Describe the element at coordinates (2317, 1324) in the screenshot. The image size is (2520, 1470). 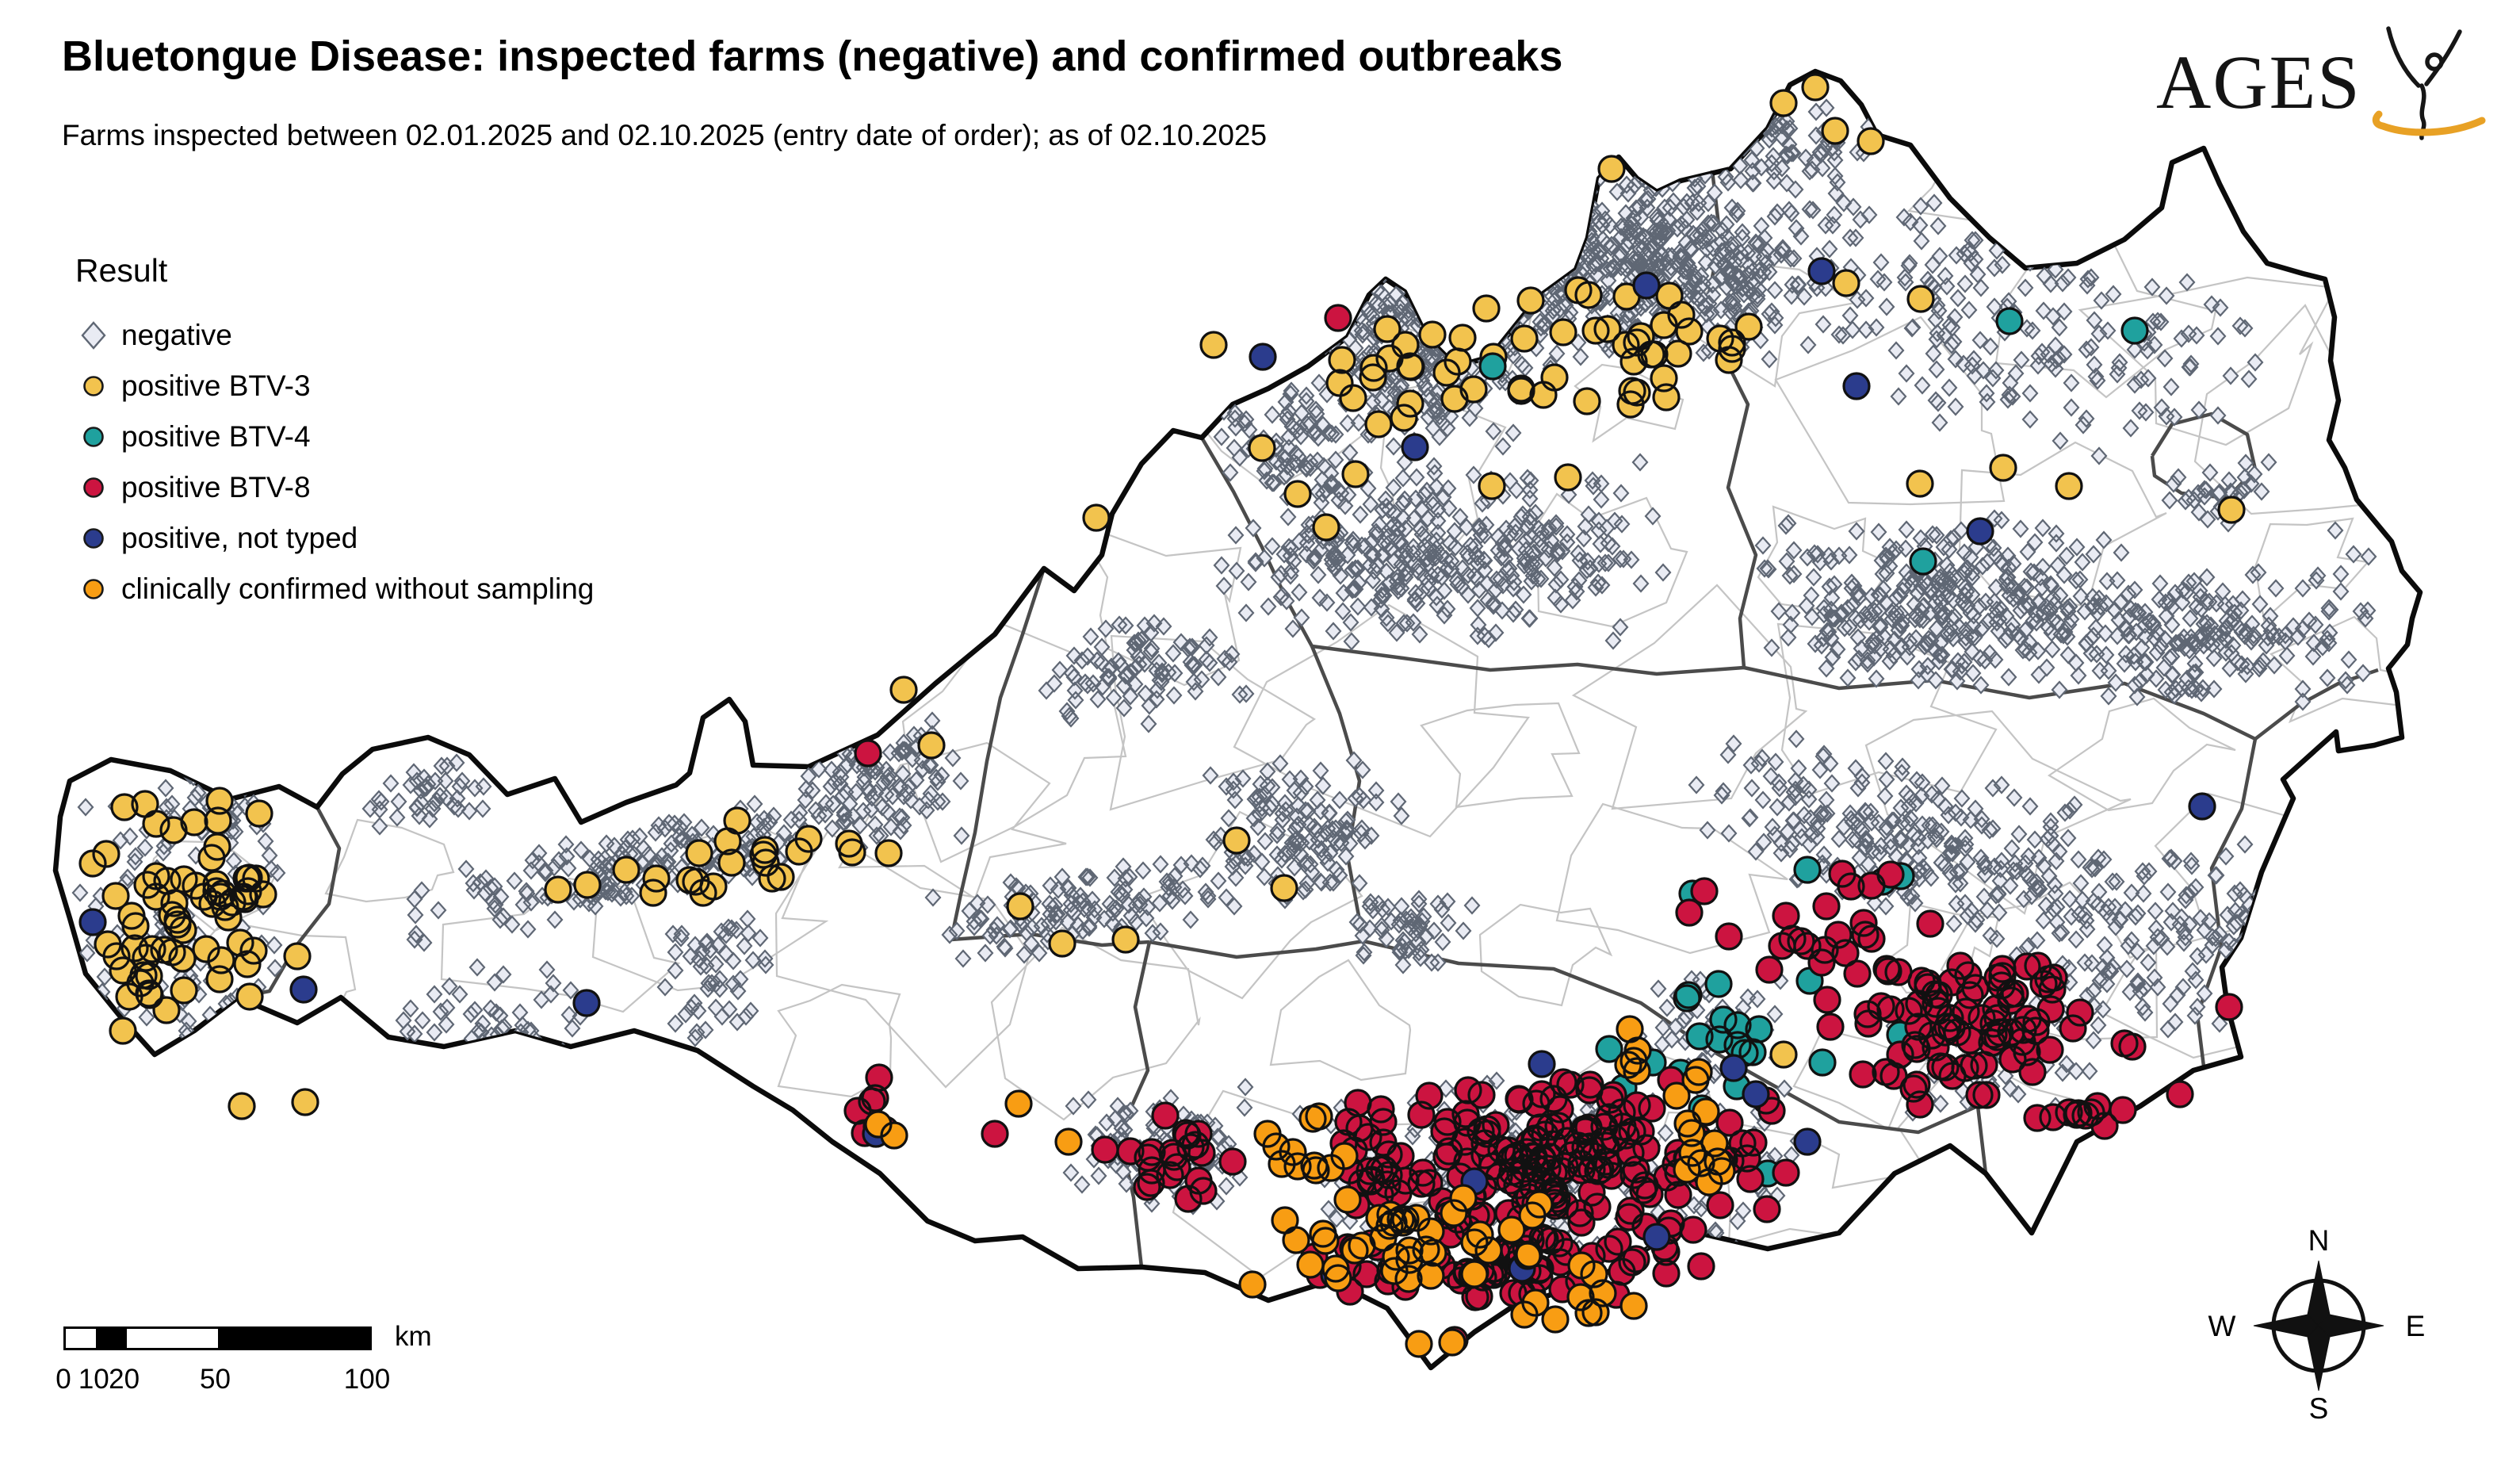
I see `compass-rose-icon: N E S W` at that location.